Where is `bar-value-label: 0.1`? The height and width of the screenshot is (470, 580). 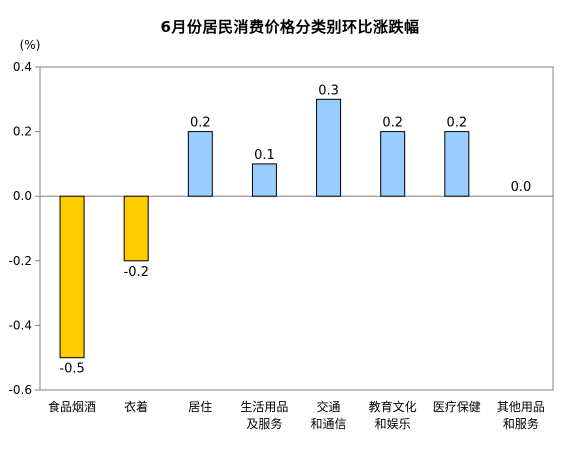
bar-value-label: 0.1 is located at coordinates (264, 155).